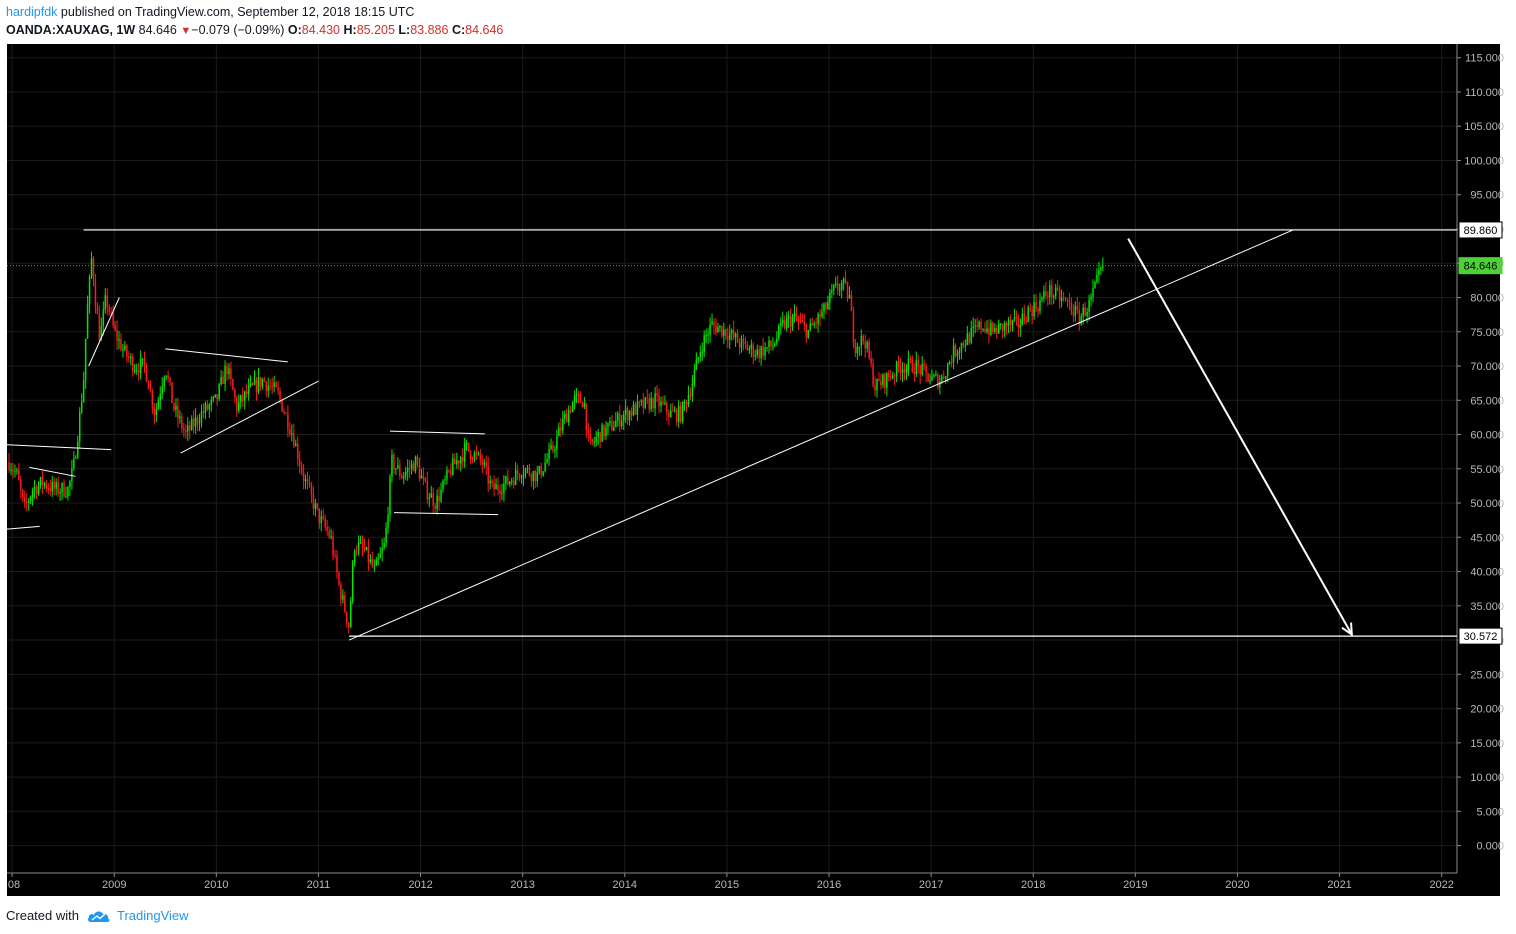 This screenshot has width=1516, height=934. What do you see at coordinates (32, 12) in the screenshot?
I see `author-link: hardipfdk` at bounding box center [32, 12].